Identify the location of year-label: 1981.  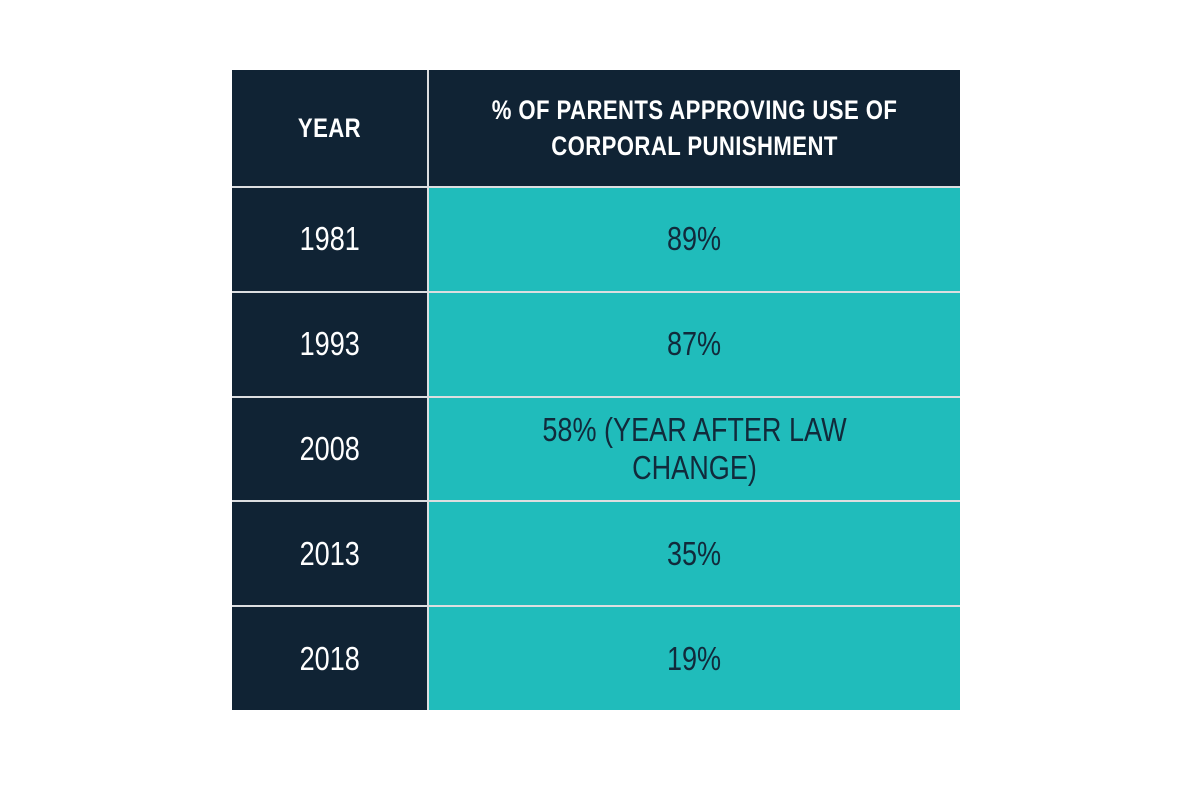
(329, 239).